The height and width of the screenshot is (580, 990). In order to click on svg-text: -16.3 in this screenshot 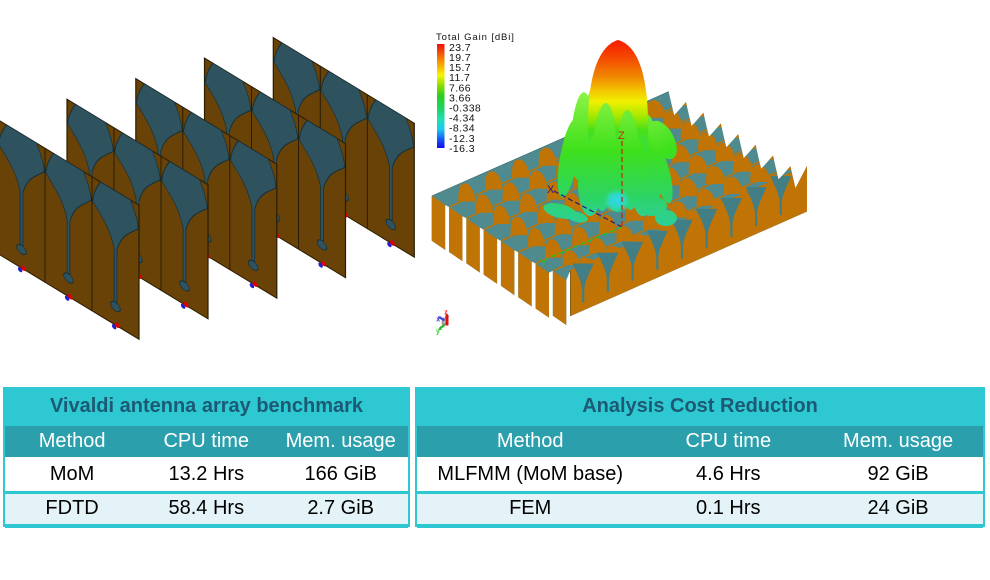, I will do `click(462, 149)`.